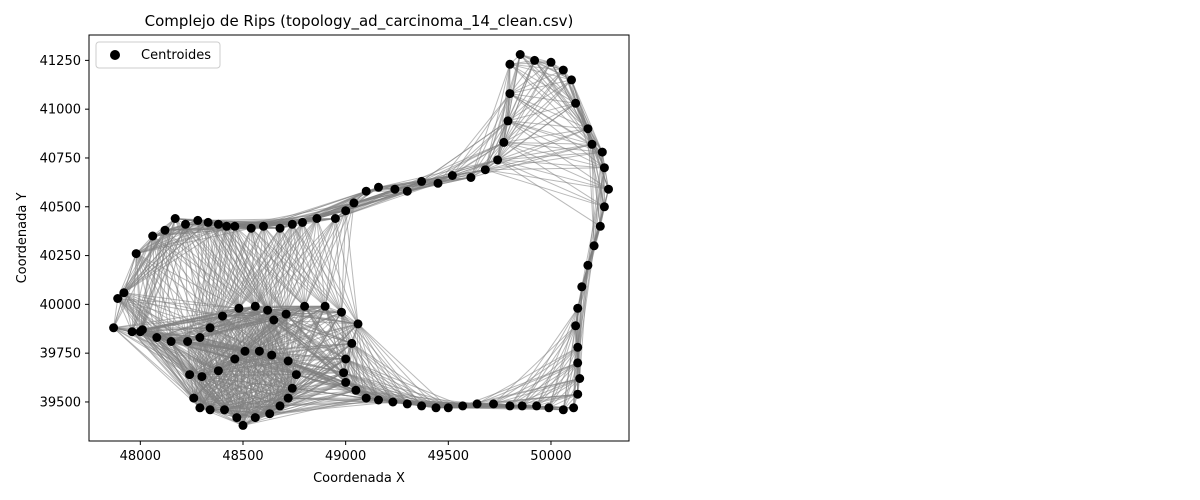 The image size is (1200, 500). What do you see at coordinates (60, 61) in the screenshot?
I see `y-tick-label: 41250` at bounding box center [60, 61].